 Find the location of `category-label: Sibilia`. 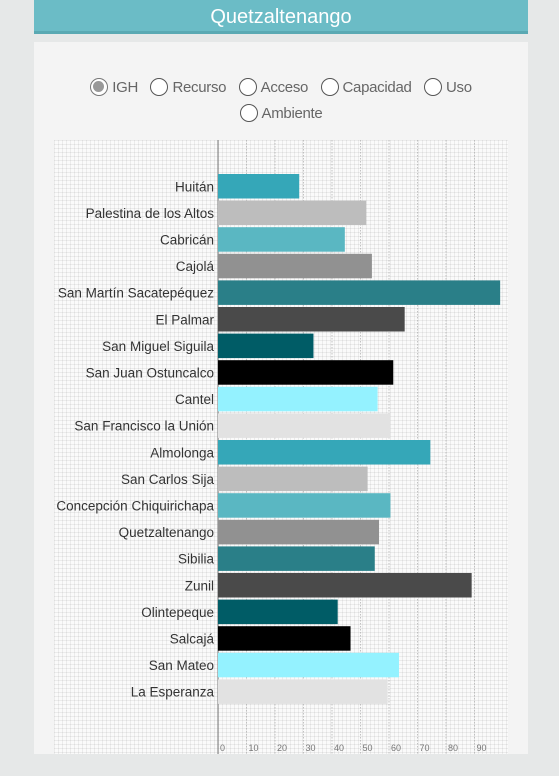

category-label: Sibilia is located at coordinates (196, 559).